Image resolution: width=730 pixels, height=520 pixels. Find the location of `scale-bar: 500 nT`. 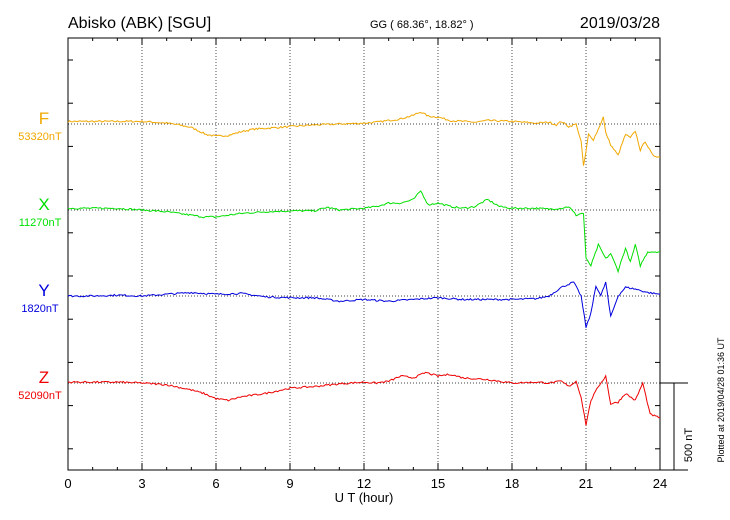

scale-bar: 500 nT is located at coordinates (677, 426).